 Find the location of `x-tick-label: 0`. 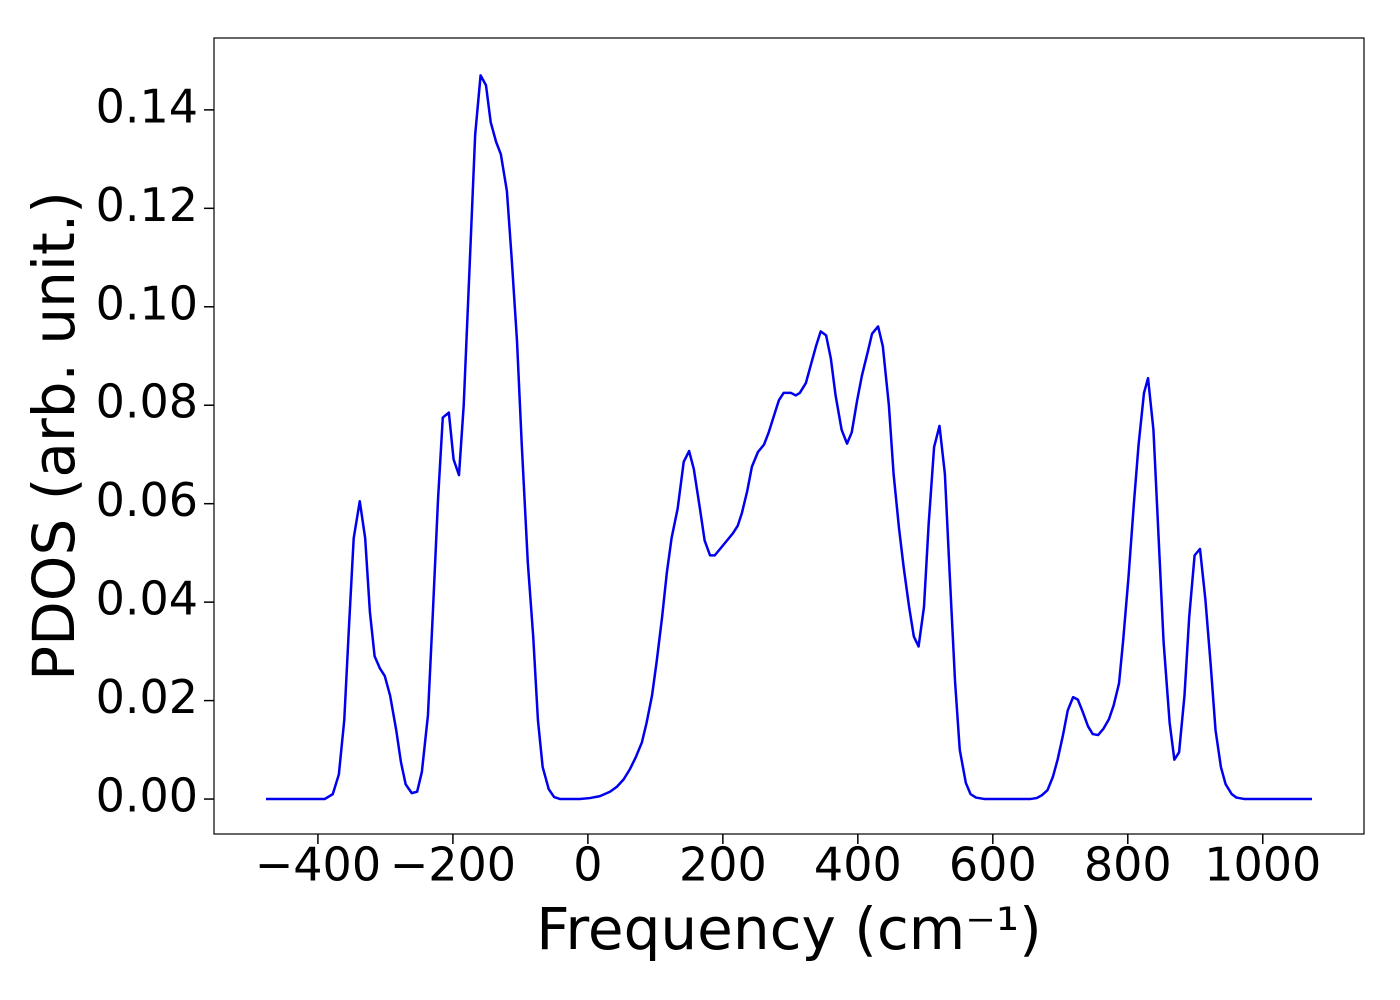

x-tick-label: 0 is located at coordinates (587, 865).